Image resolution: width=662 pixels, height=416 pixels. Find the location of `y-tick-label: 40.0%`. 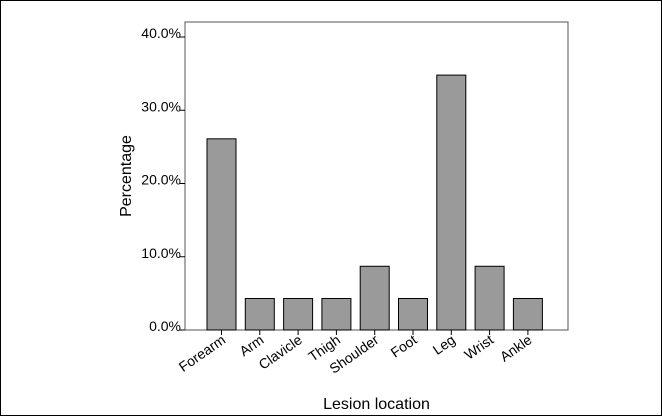

y-tick-label: 40.0% is located at coordinates (161, 33).